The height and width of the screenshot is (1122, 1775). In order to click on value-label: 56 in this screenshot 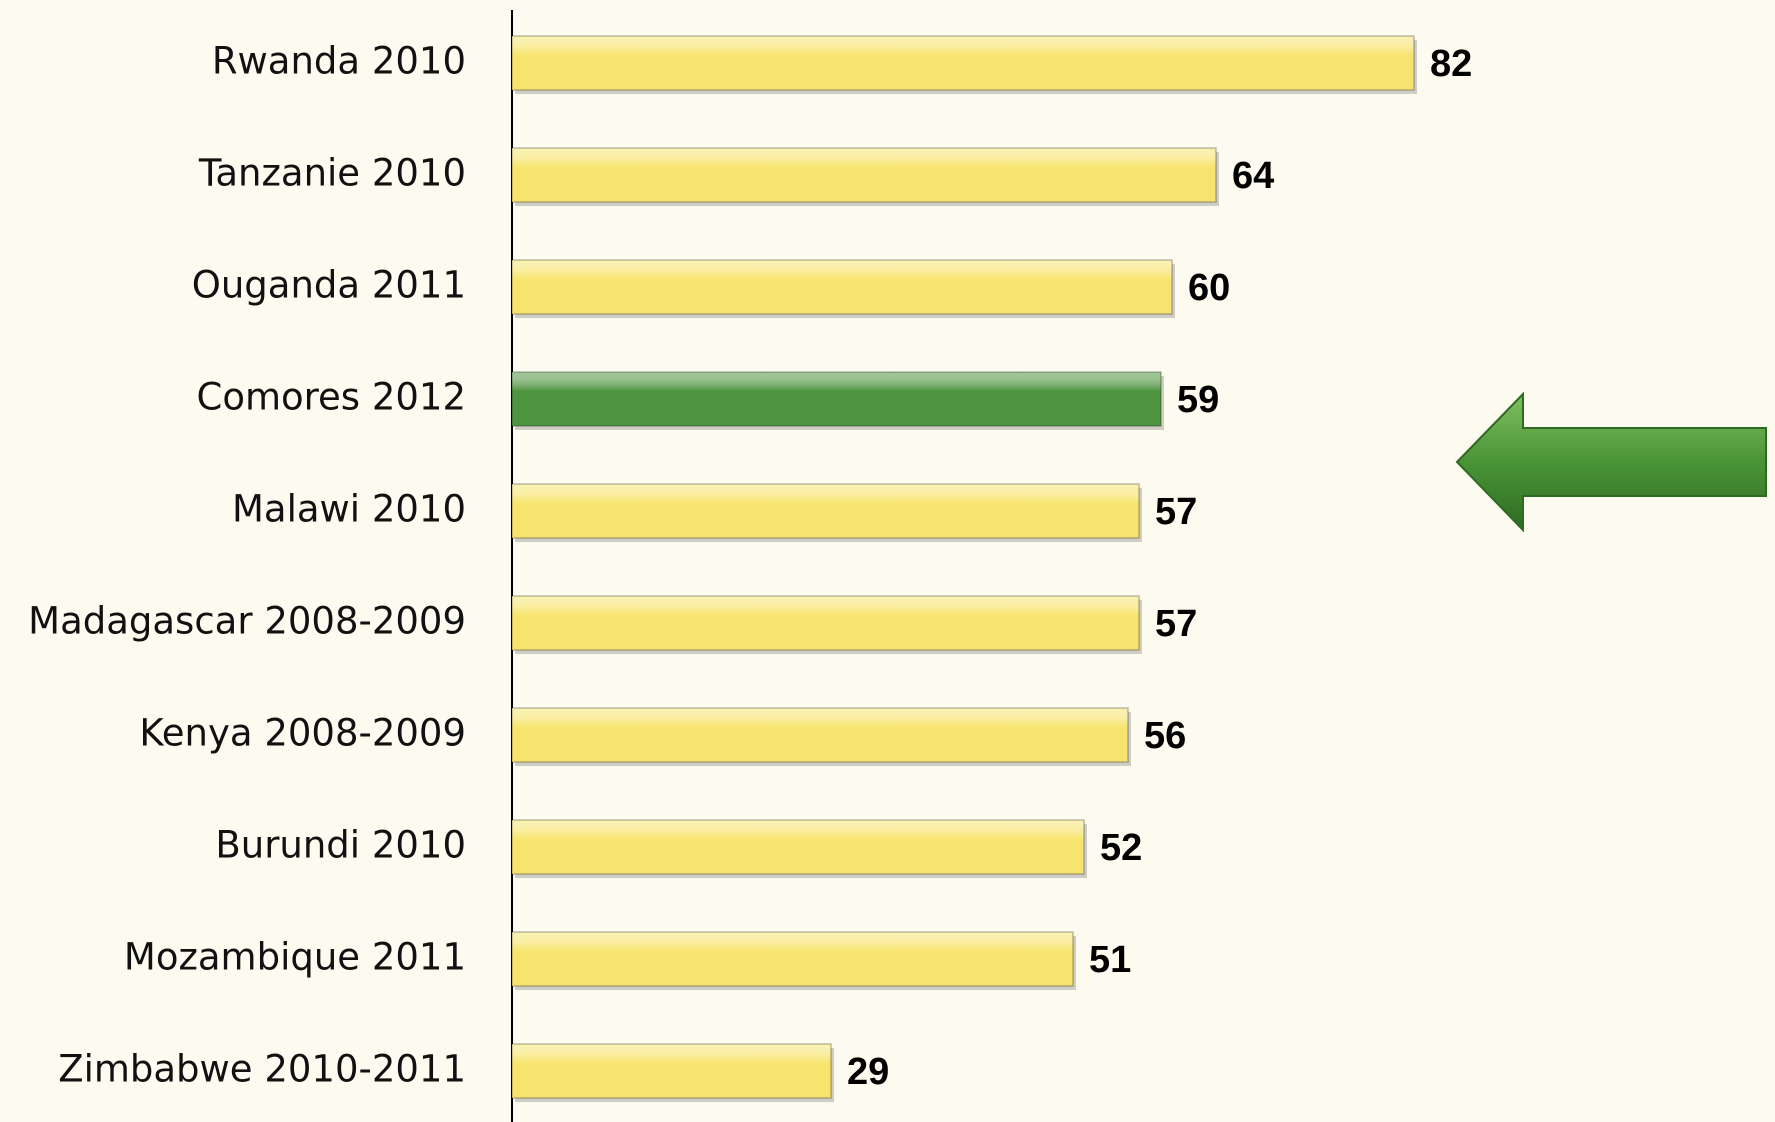, I will do `click(1165, 736)`.